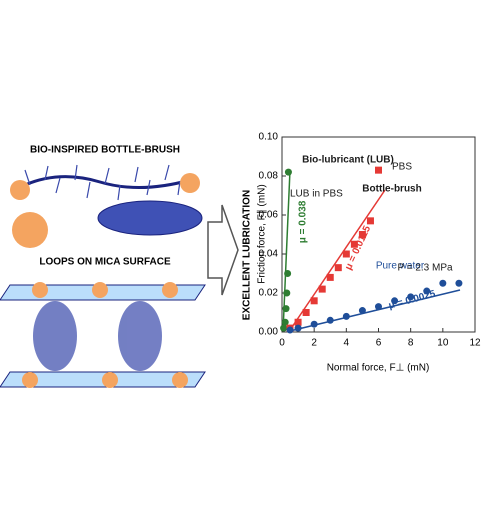 This screenshot has width=500, height=505. What do you see at coordinates (105, 262) in the screenshot?
I see `bottom-label: LOOPS ON MICA SURFACE` at bounding box center [105, 262].